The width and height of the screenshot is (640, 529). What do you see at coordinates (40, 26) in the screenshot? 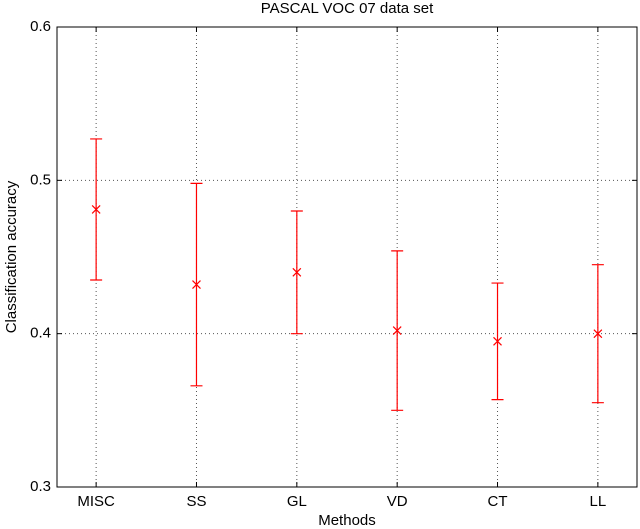
I see `y-tick-label: 0.6` at bounding box center [40, 26].